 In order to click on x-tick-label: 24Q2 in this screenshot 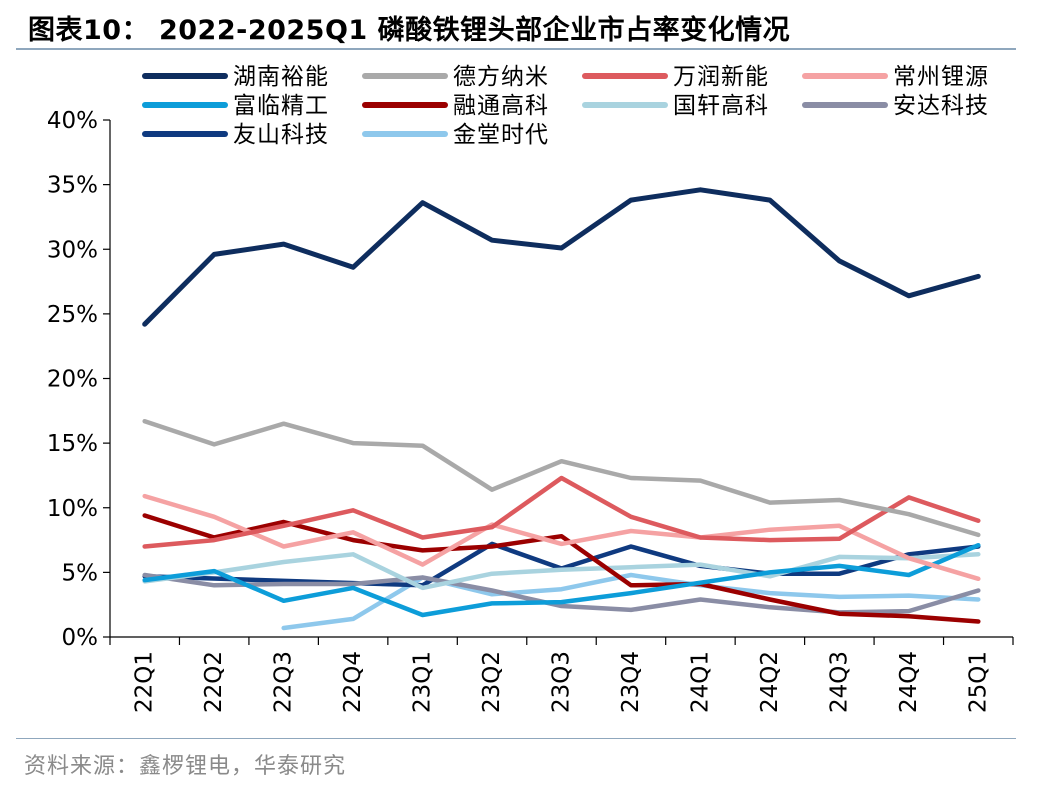, I will do `click(770, 682)`.